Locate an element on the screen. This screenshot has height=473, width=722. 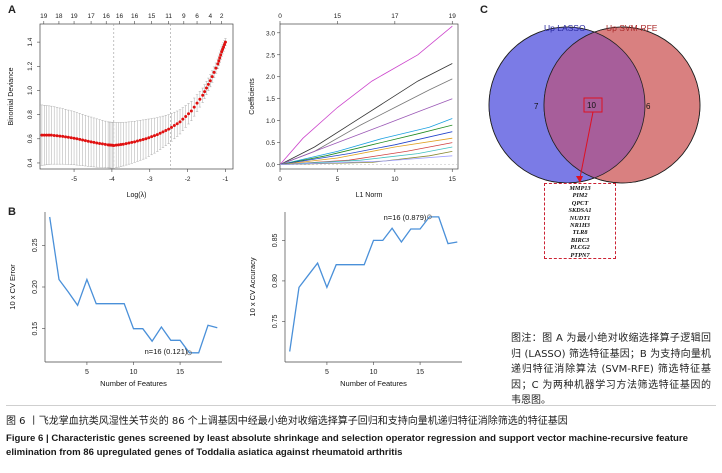
gene-name: PTPN7 is located at coordinates (580, 255).